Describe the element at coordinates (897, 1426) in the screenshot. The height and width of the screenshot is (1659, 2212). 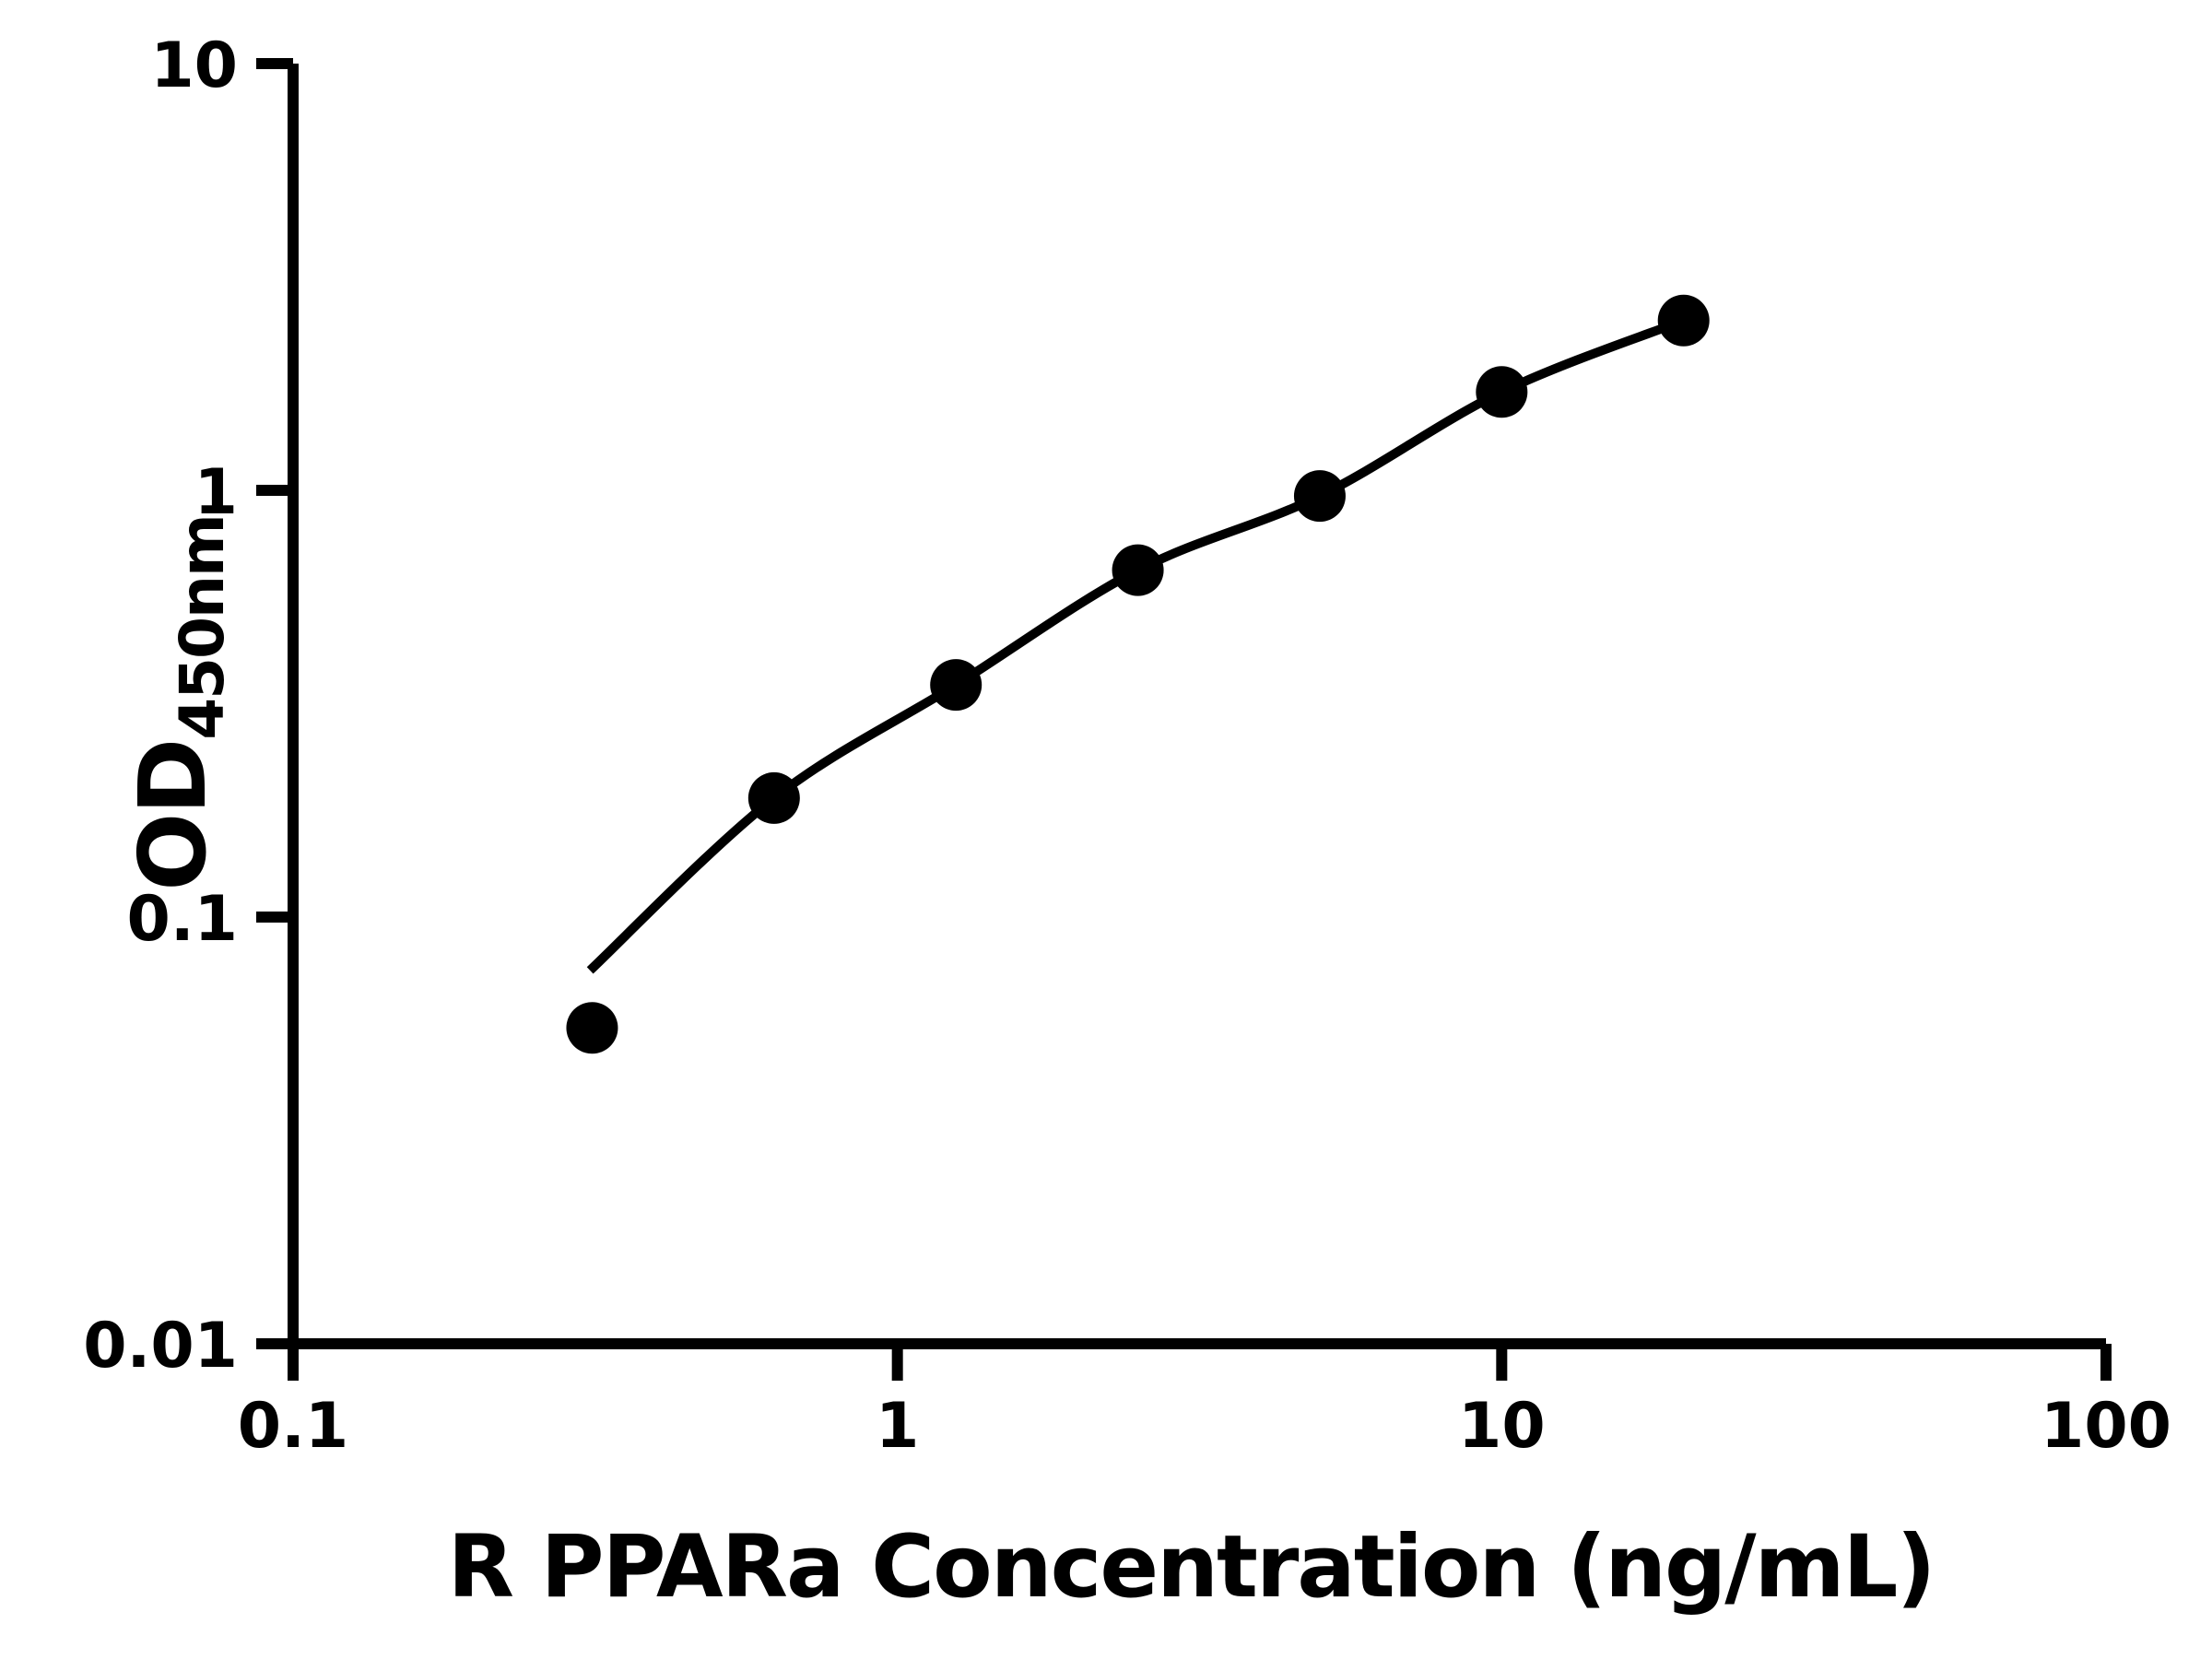
I see `x-tick-label: 1` at that location.